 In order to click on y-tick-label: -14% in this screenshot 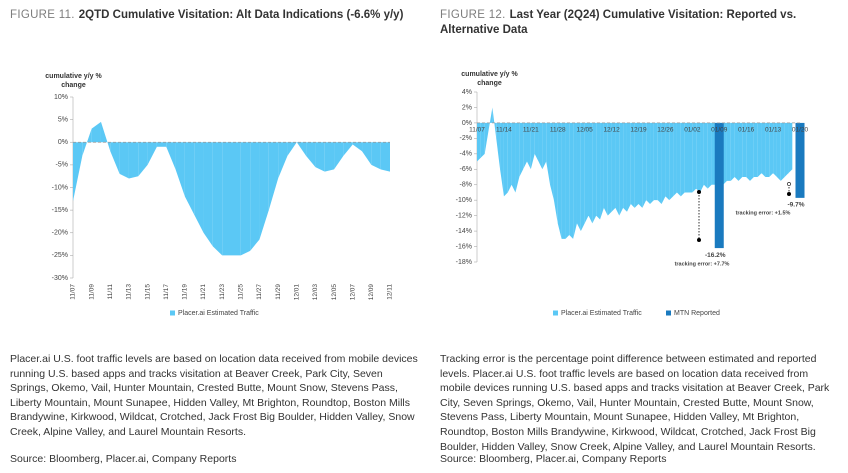, I will do `click(464, 231)`.